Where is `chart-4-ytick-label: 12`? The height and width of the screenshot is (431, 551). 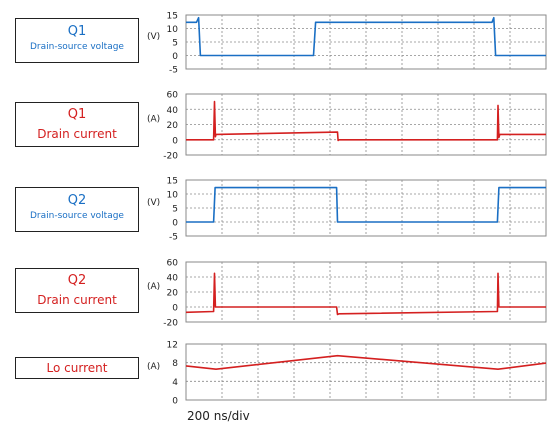
chart-4-ytick-label: 12 is located at coordinates (172, 346).